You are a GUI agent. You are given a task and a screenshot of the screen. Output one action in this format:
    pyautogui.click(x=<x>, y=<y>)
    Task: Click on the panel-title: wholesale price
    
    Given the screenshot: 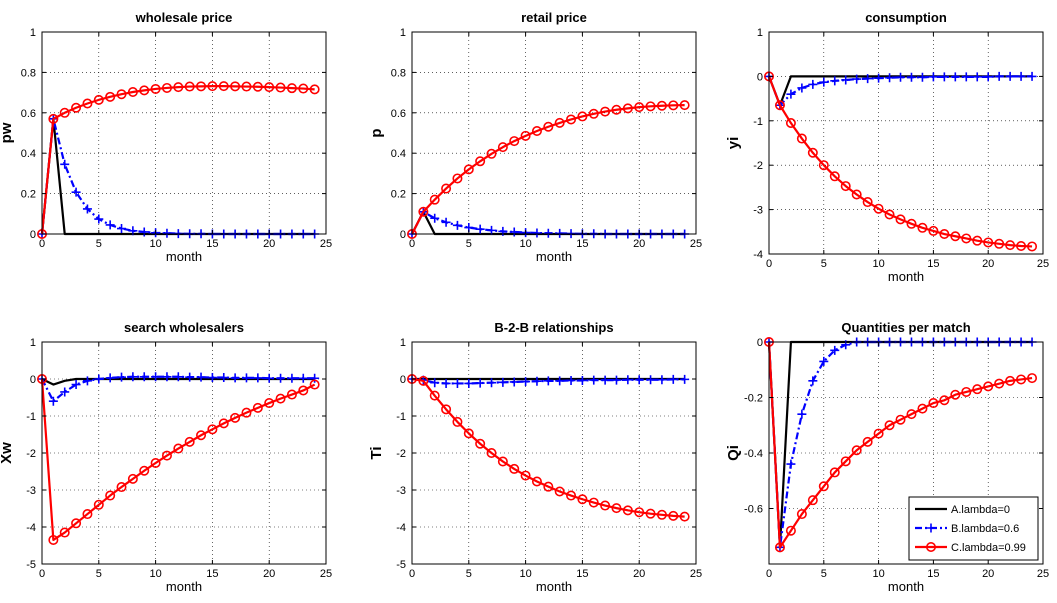 What is the action you would take?
    pyautogui.click(x=184, y=17)
    